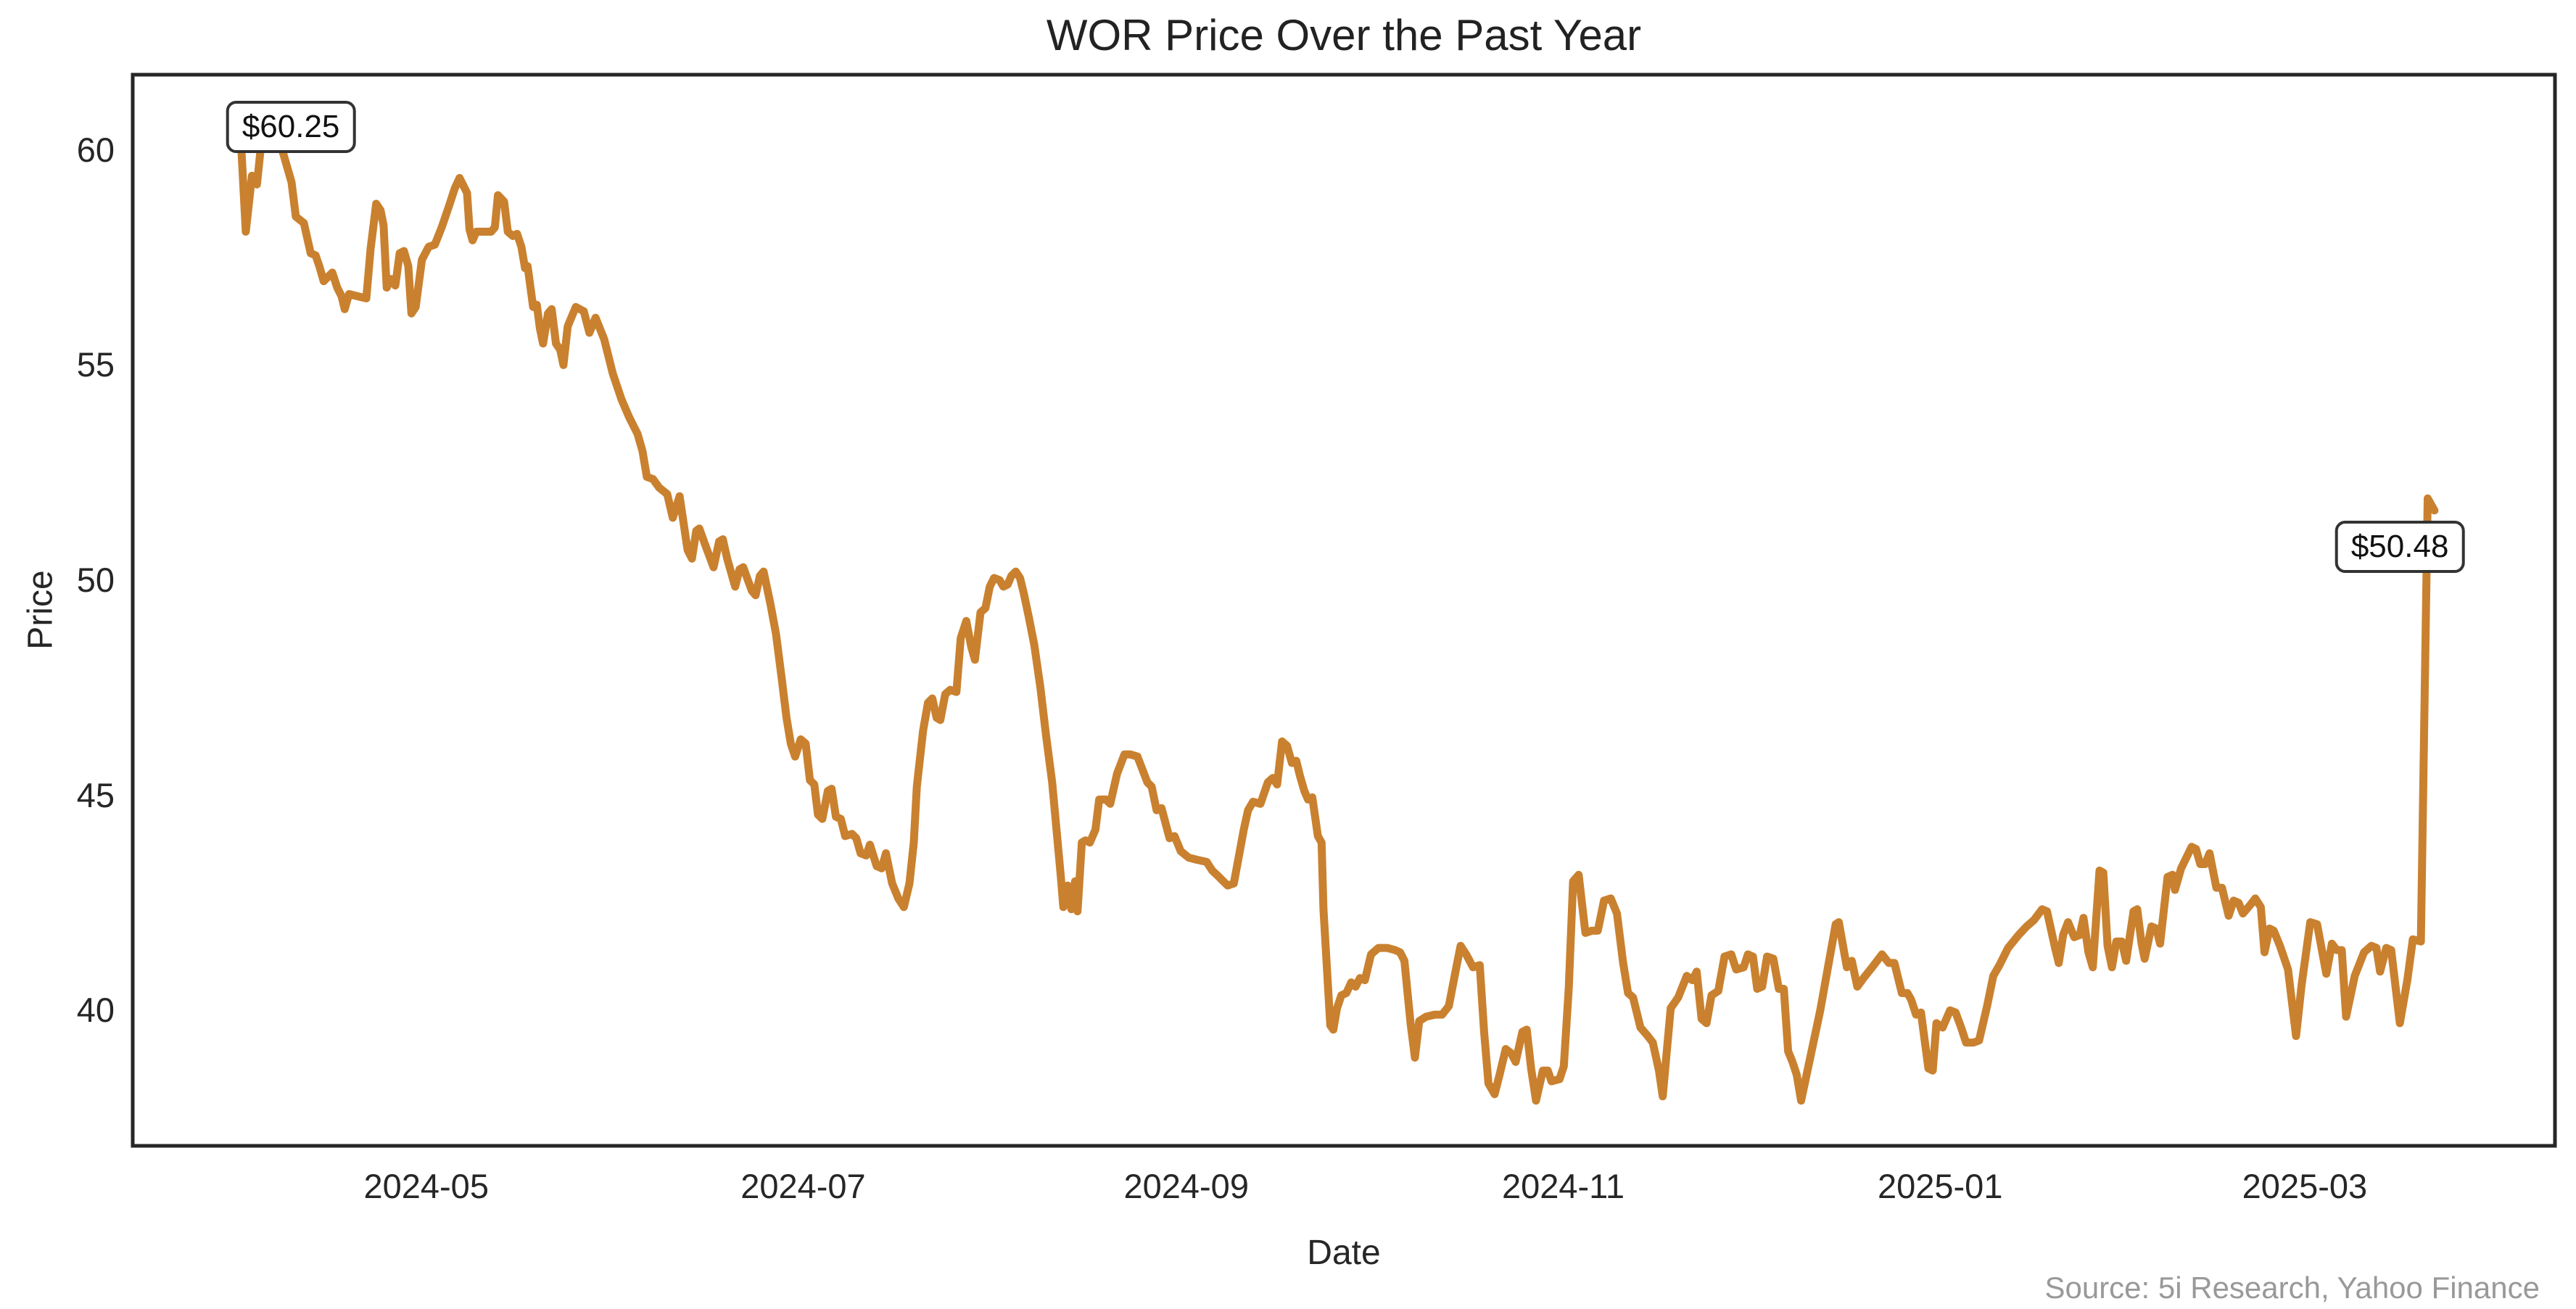  I want to click on x-tick-label-2025-01: 2025-01, so click(1940, 1186).